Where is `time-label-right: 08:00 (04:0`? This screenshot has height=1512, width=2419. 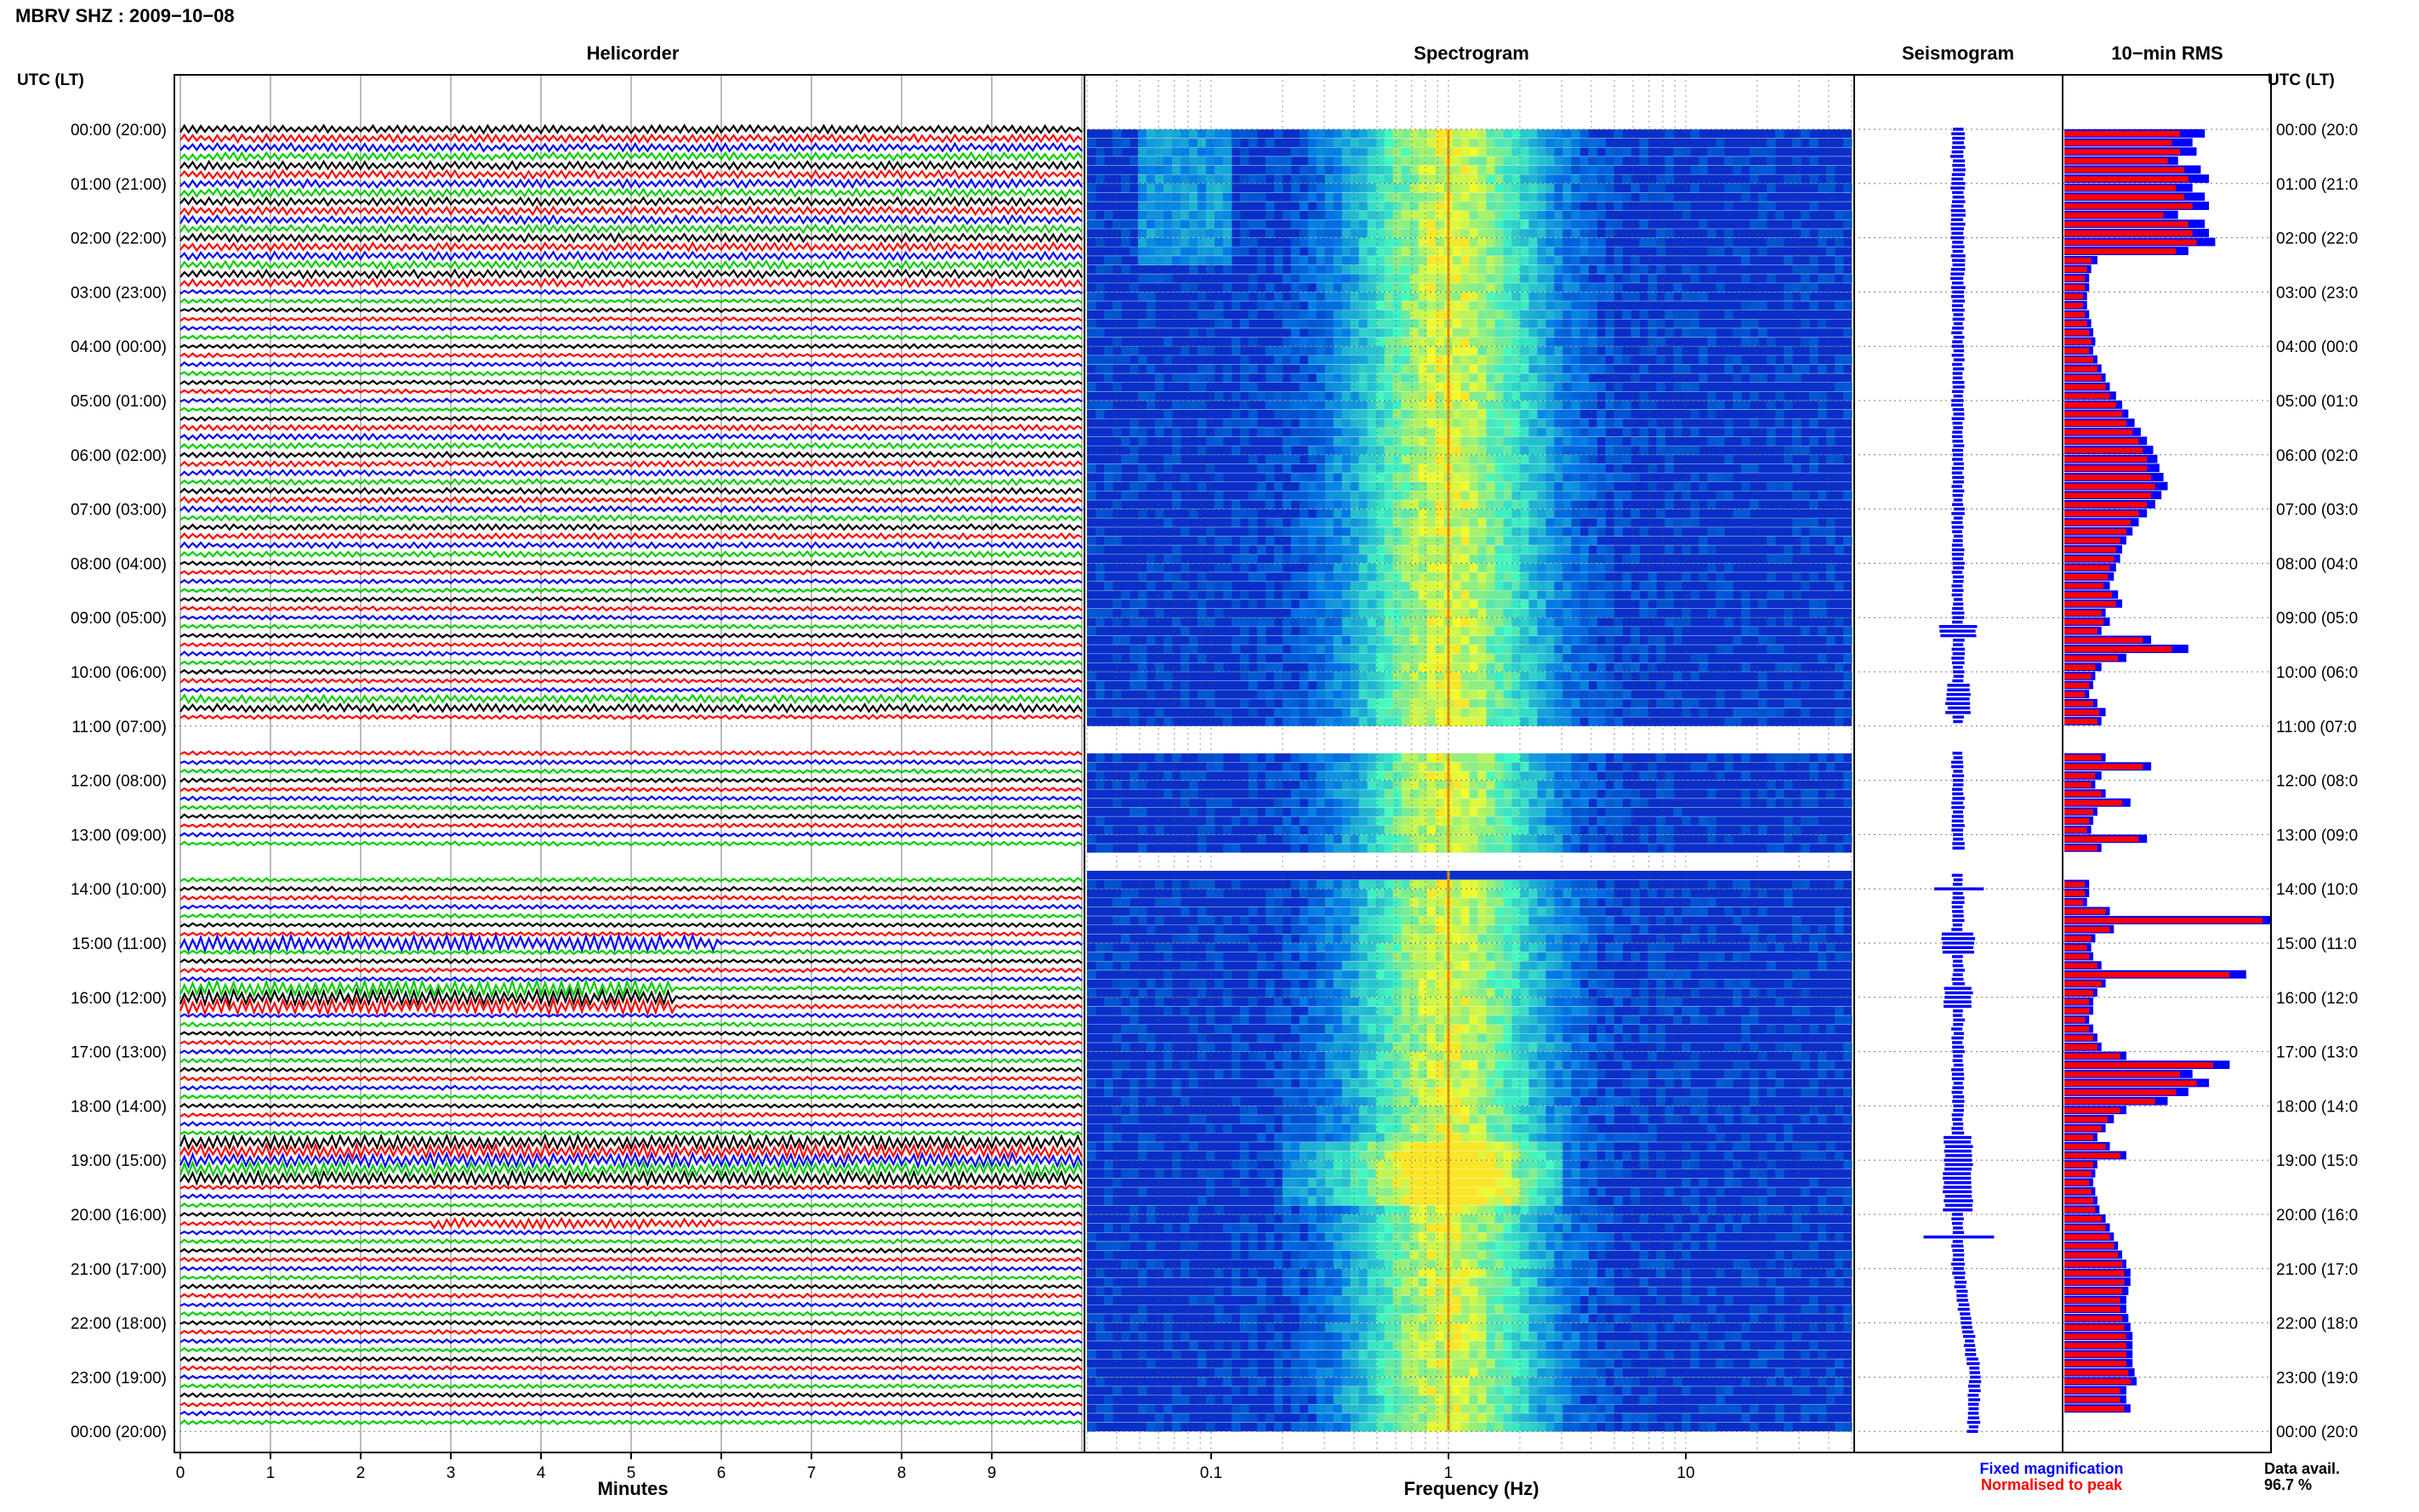
time-label-right: 08:00 (04:0 is located at coordinates (2317, 564).